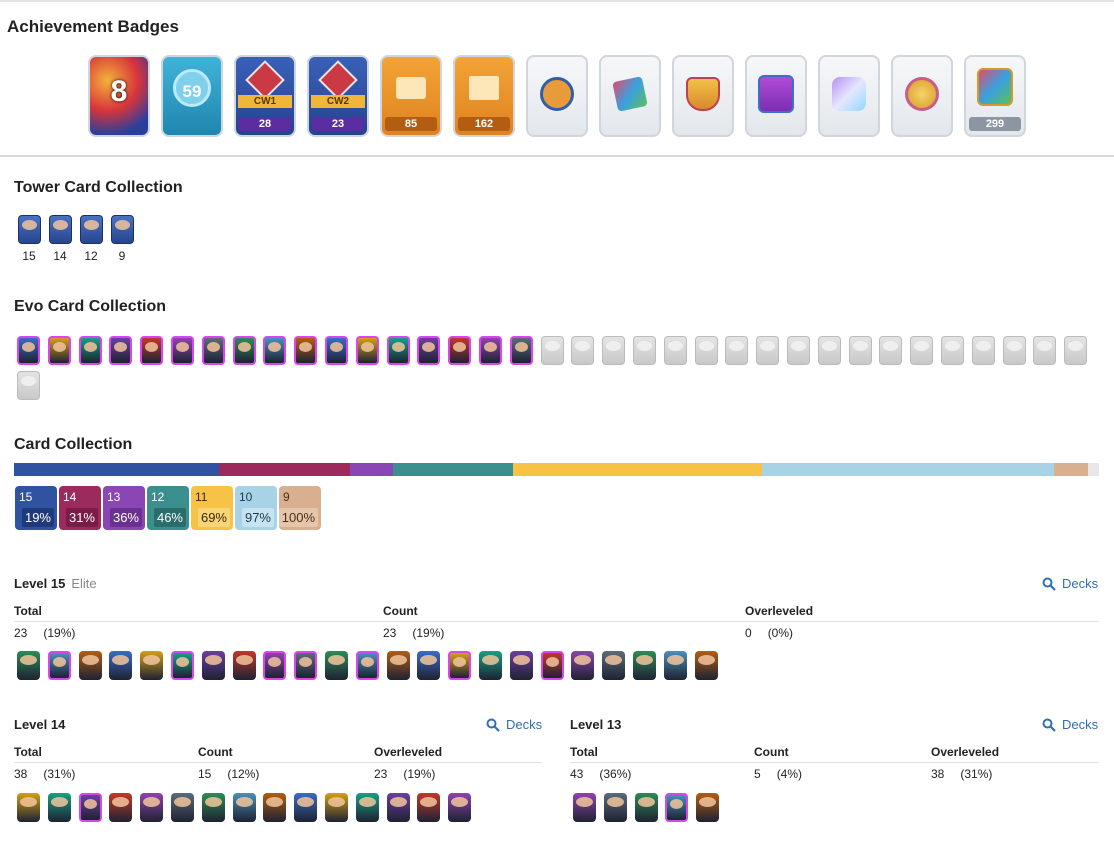  Describe the element at coordinates (36, 508) in the screenshot. I see `level-chip-15: 15 19%` at that location.